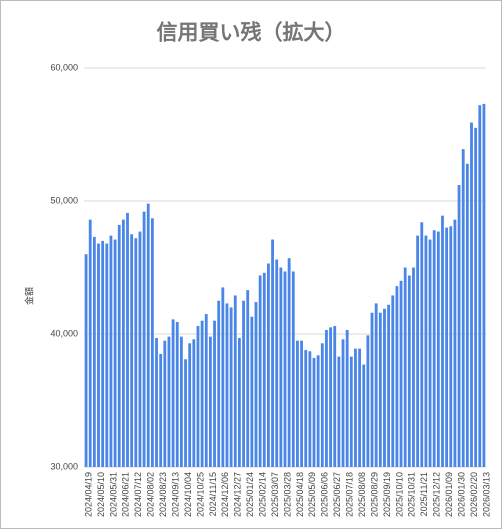 This screenshot has width=502, height=529. Describe the element at coordinates (64, 67) in the screenshot. I see `y-tick-label: 60,000` at that location.